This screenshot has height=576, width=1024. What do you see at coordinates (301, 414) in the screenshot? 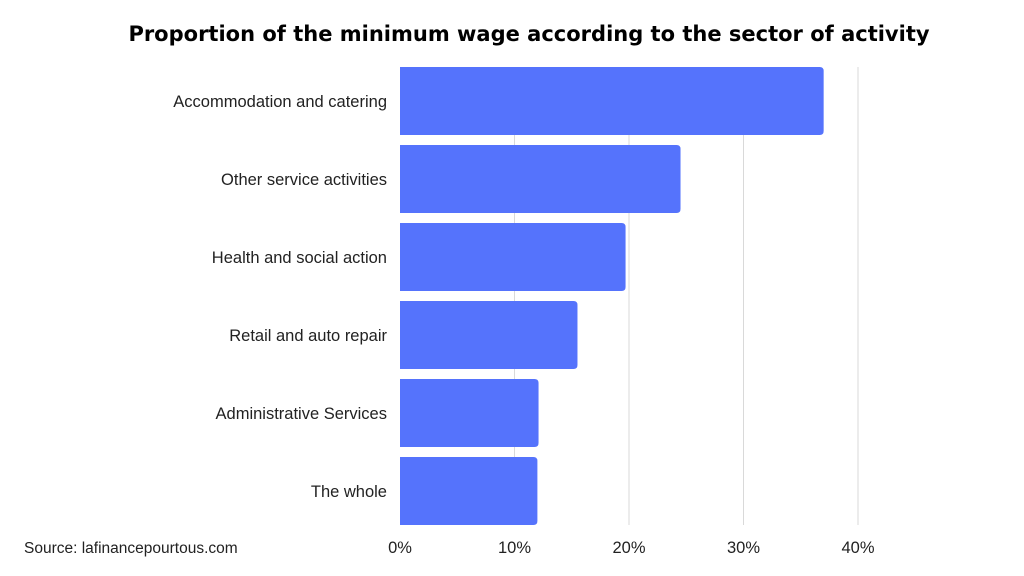
I see `category-label: Administrative Services` at bounding box center [301, 414].